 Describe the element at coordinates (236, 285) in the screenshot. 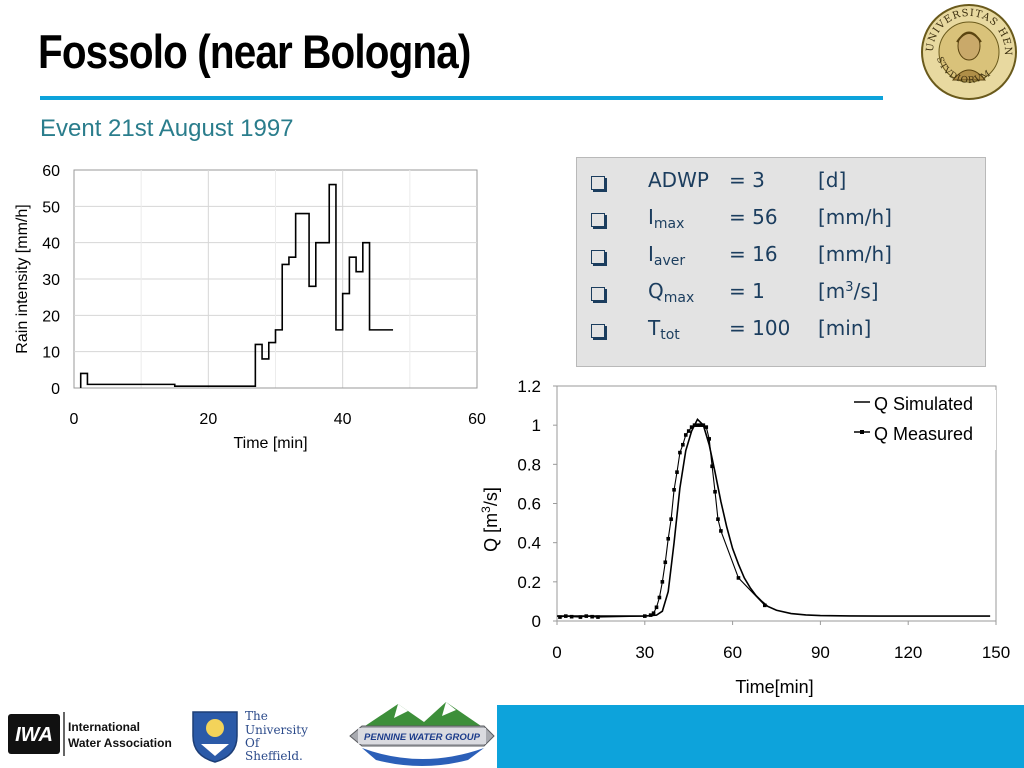

I see `rain-step-line` at that location.